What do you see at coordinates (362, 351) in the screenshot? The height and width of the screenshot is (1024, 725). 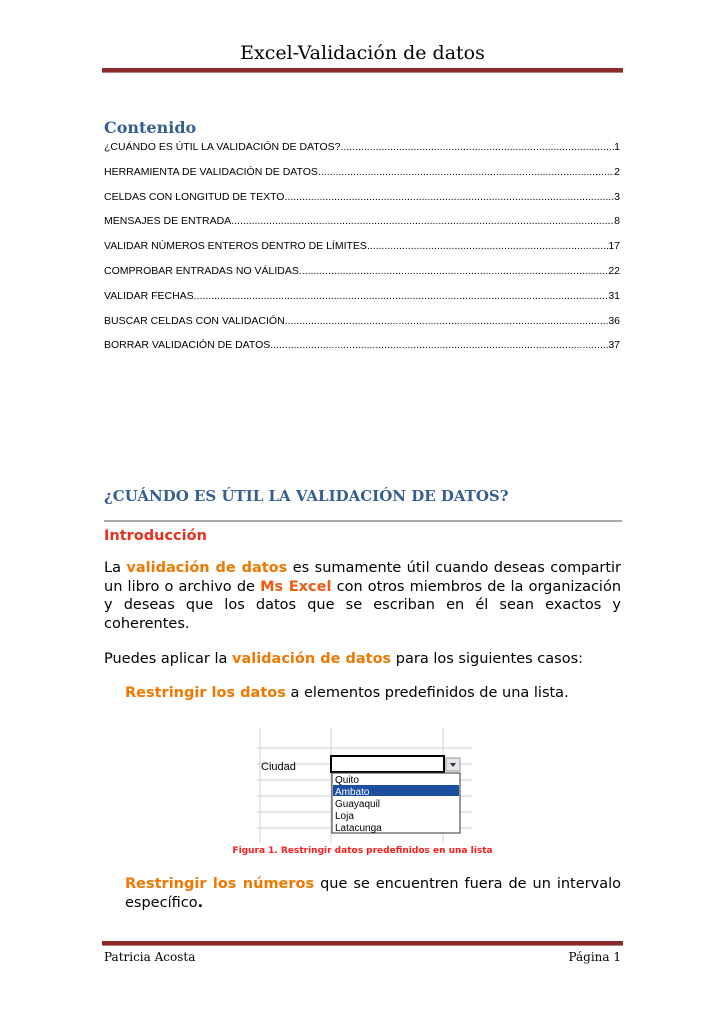 I see `toc-entry: BORRAR VALIDACIÓN DE DATOS 37` at bounding box center [362, 351].